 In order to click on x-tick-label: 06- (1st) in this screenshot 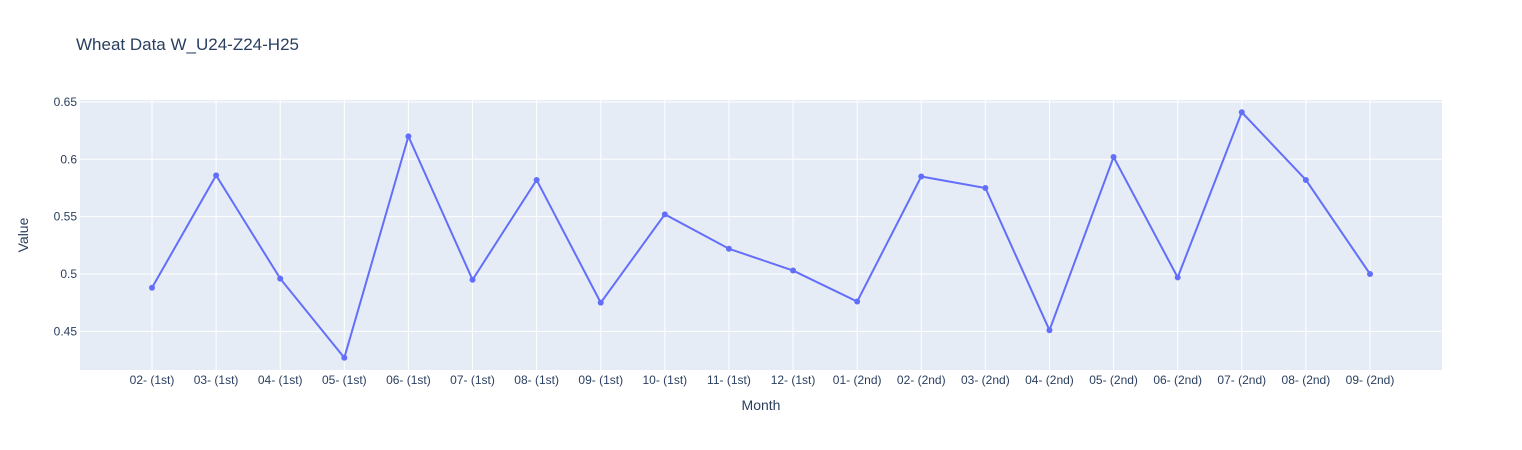, I will do `click(408, 380)`.